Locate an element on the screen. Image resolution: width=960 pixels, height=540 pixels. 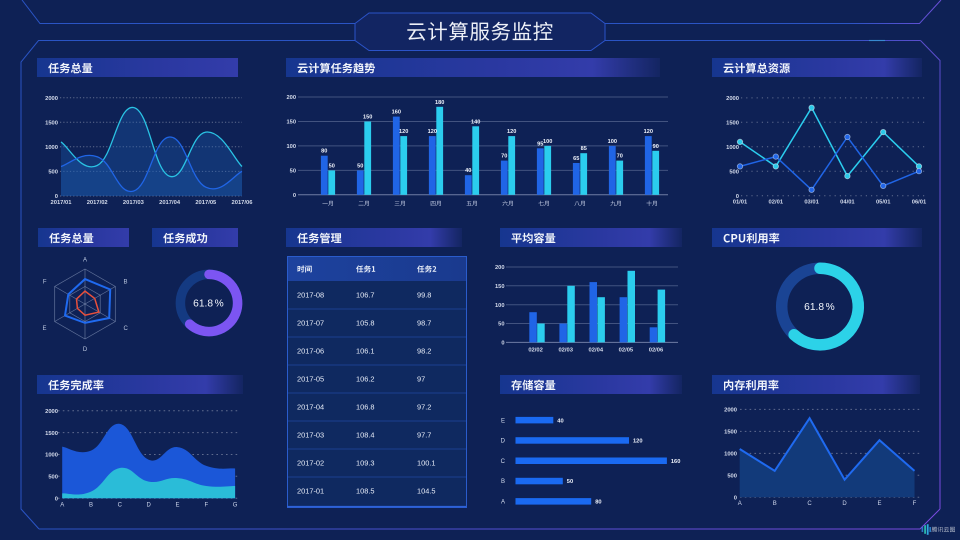
svg-text: G is located at coordinates (235, 506).